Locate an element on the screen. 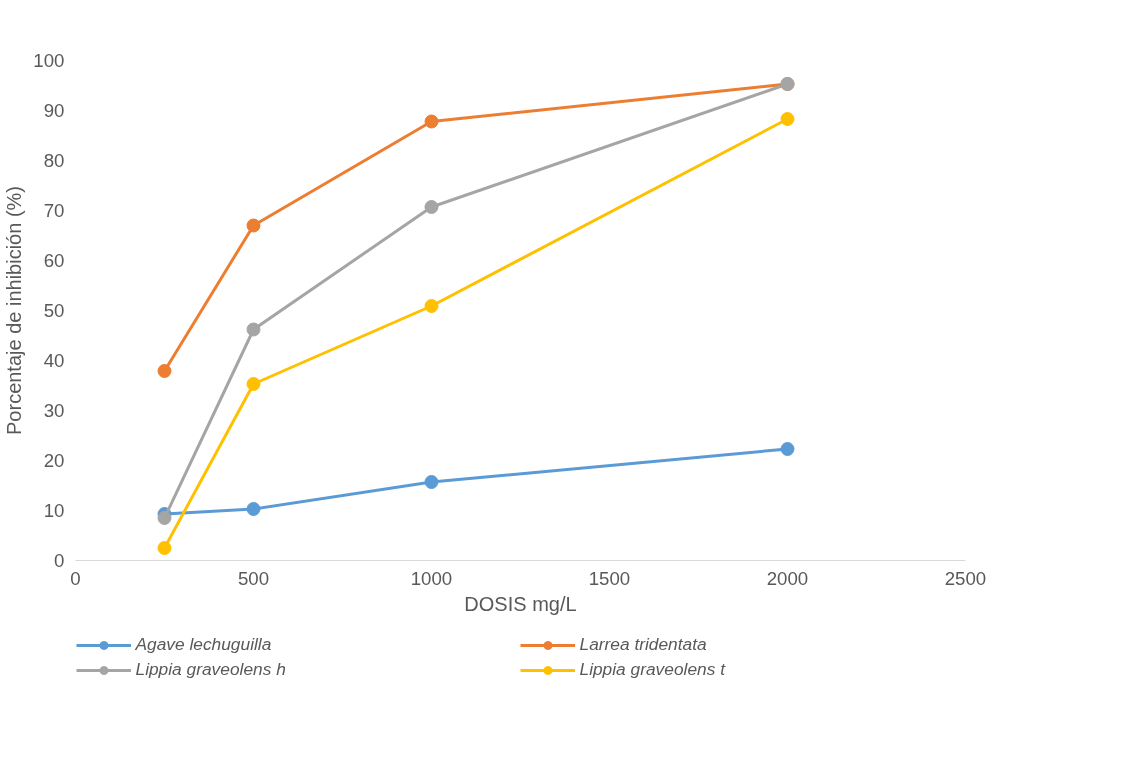 The image size is (1126, 760). legend-label: Larrea tridentata is located at coordinates (643, 644).